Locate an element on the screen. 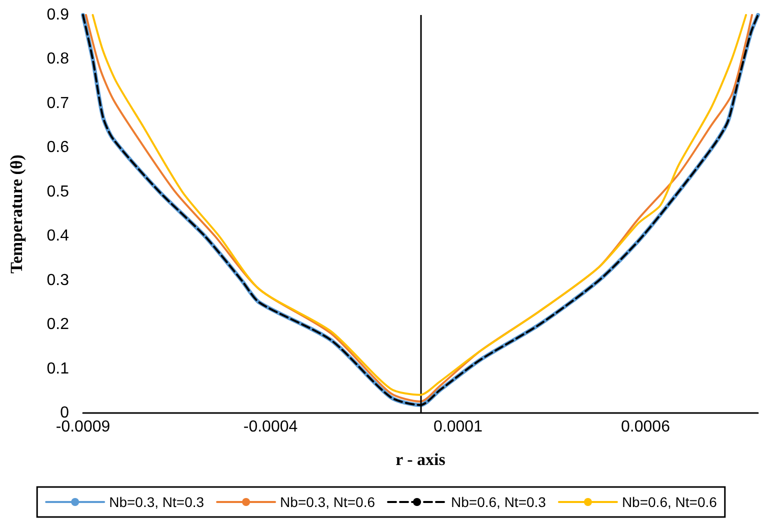  y-tick-label: 0.9 is located at coordinates (58, 15).